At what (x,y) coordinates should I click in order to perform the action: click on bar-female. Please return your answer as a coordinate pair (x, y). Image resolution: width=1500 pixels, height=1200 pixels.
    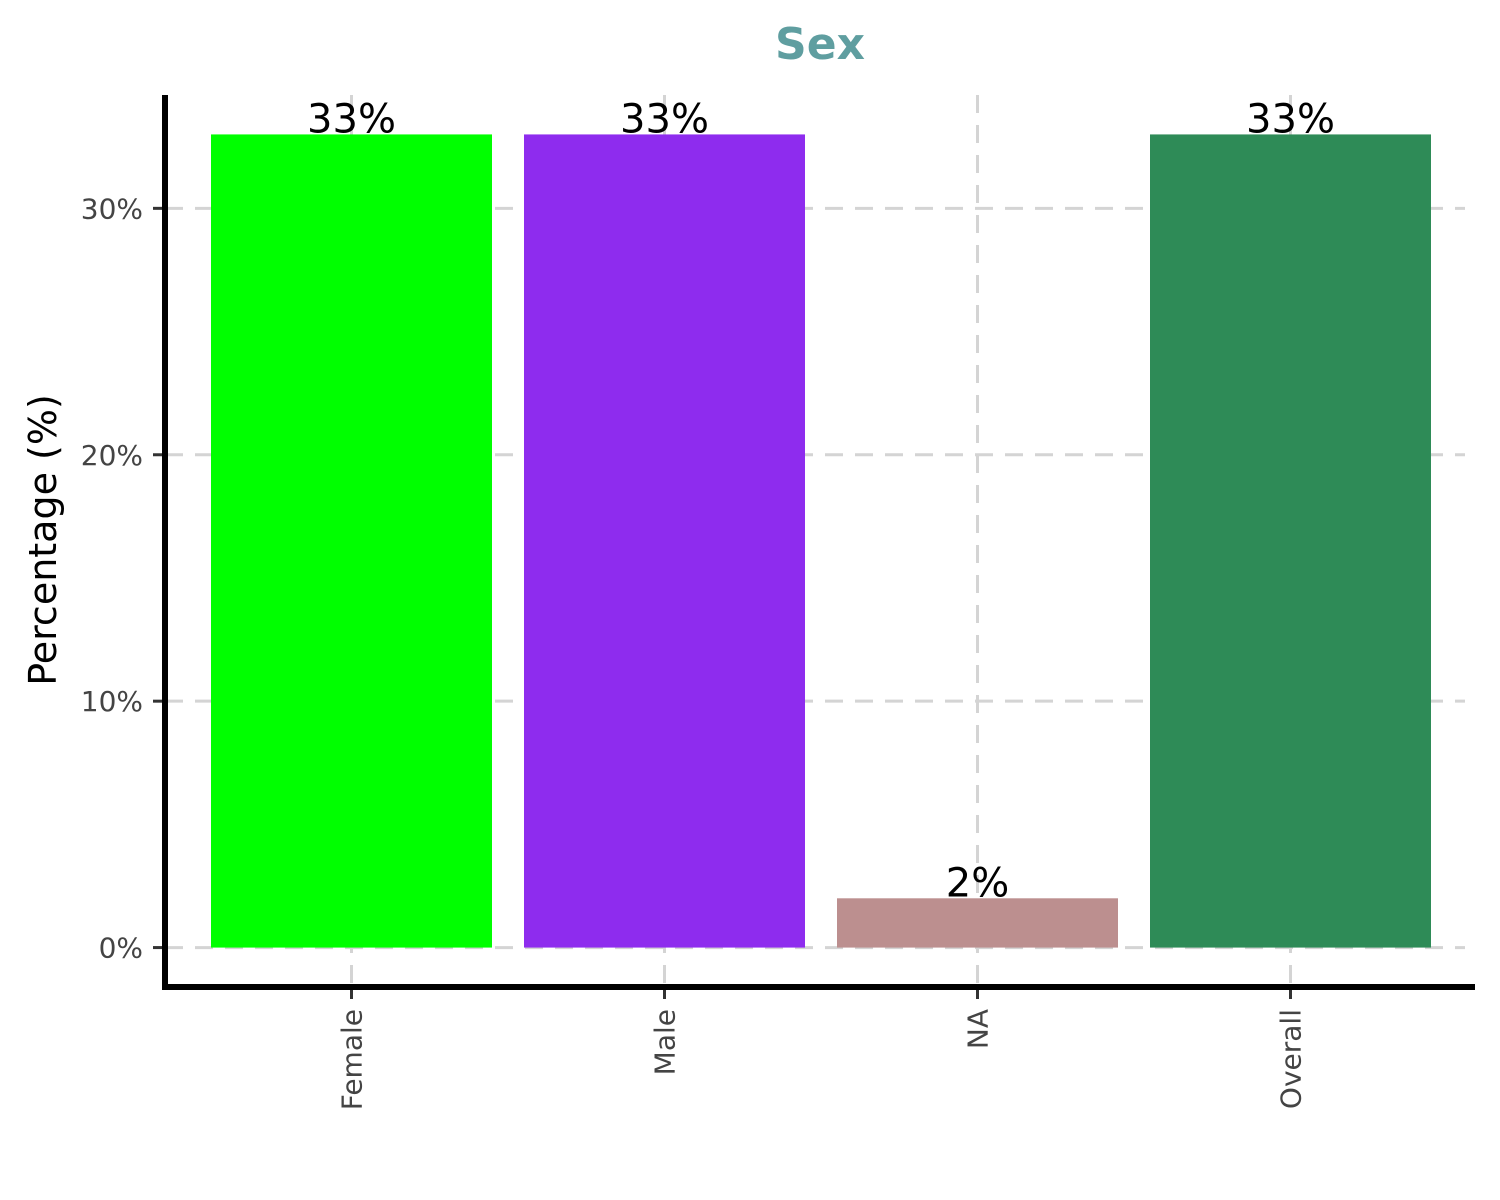
    Looking at the image, I should click on (351, 541).